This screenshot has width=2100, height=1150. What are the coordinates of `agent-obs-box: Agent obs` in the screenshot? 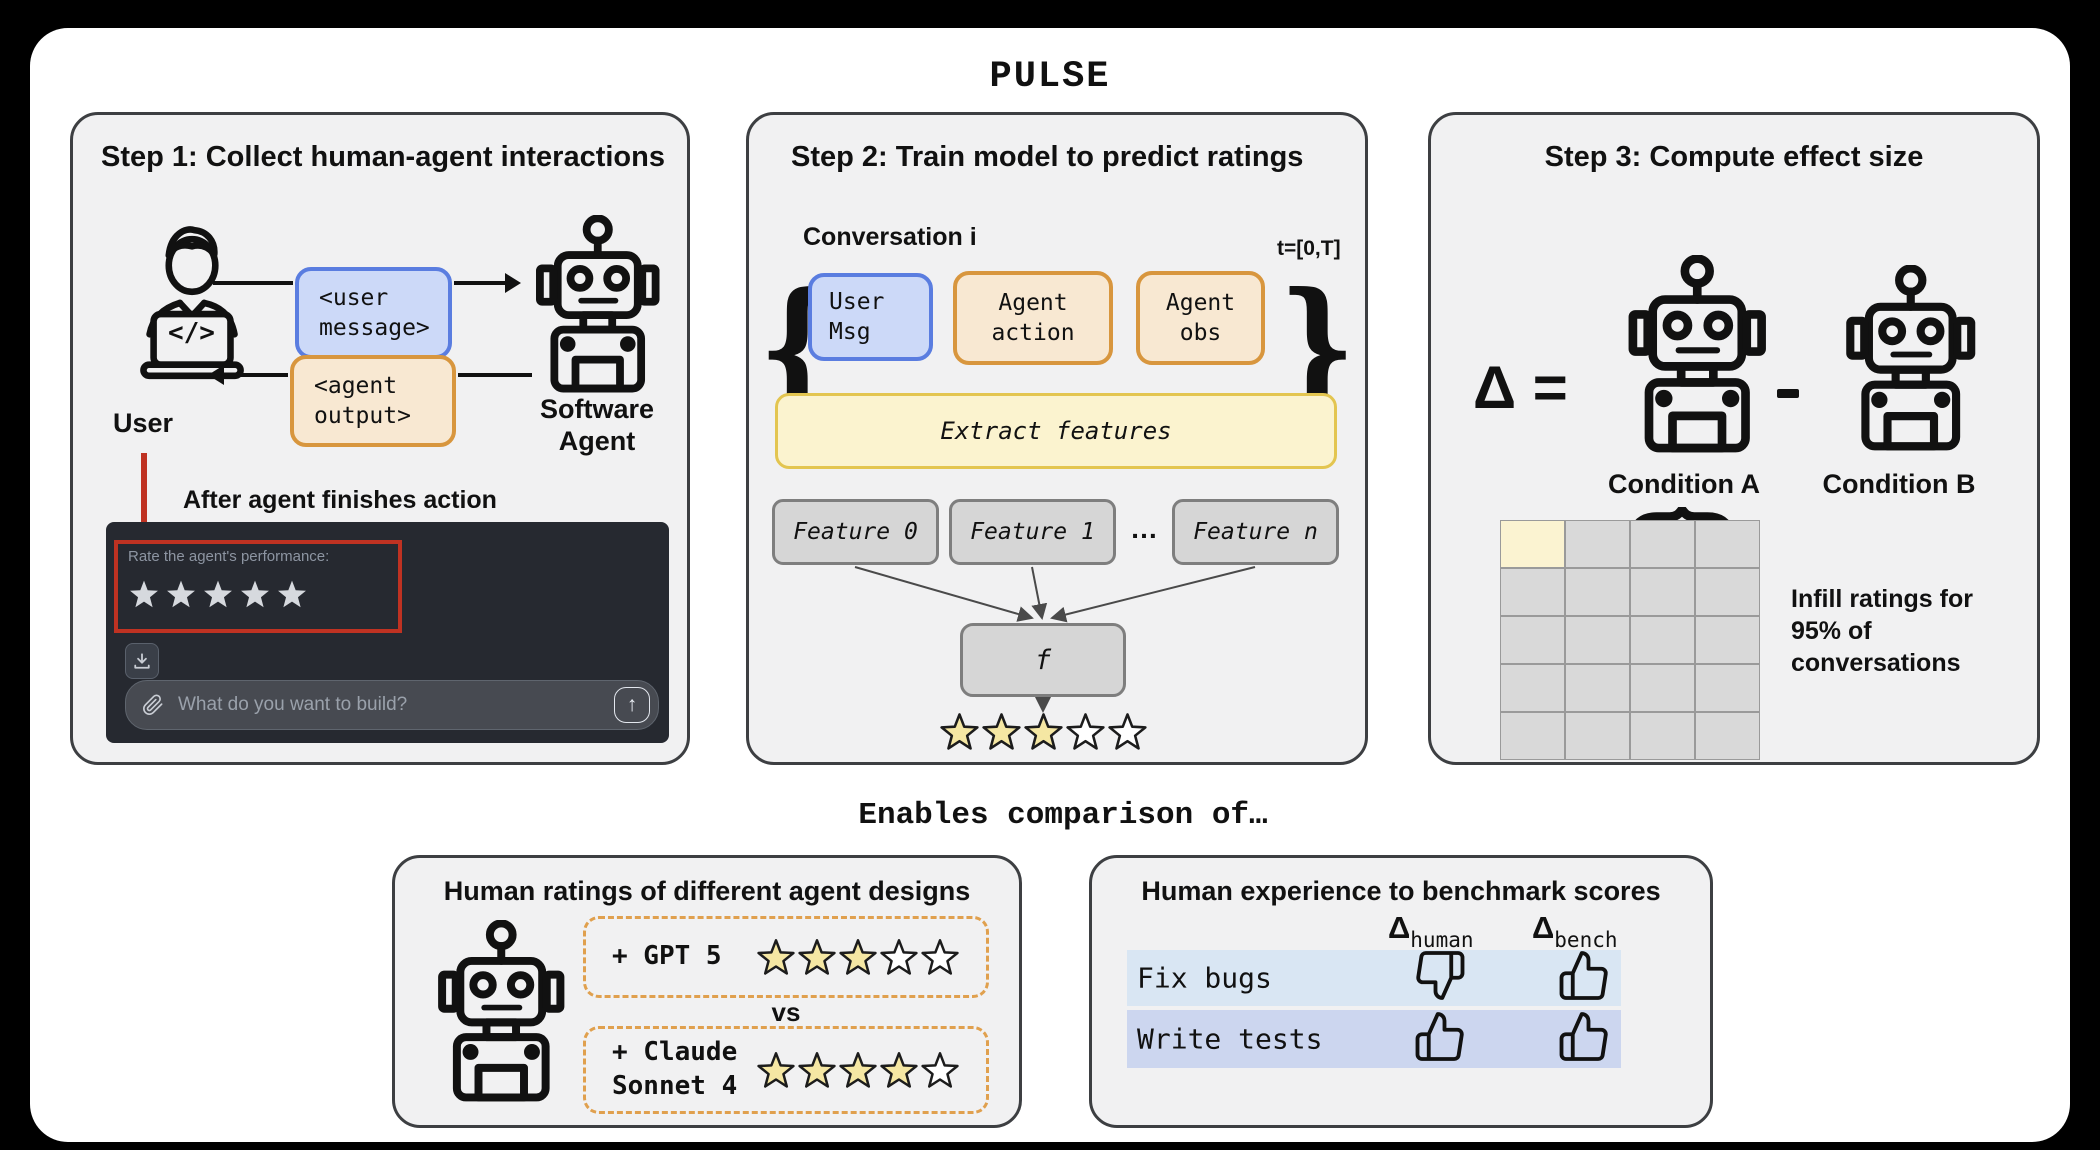 It's located at (1200, 318).